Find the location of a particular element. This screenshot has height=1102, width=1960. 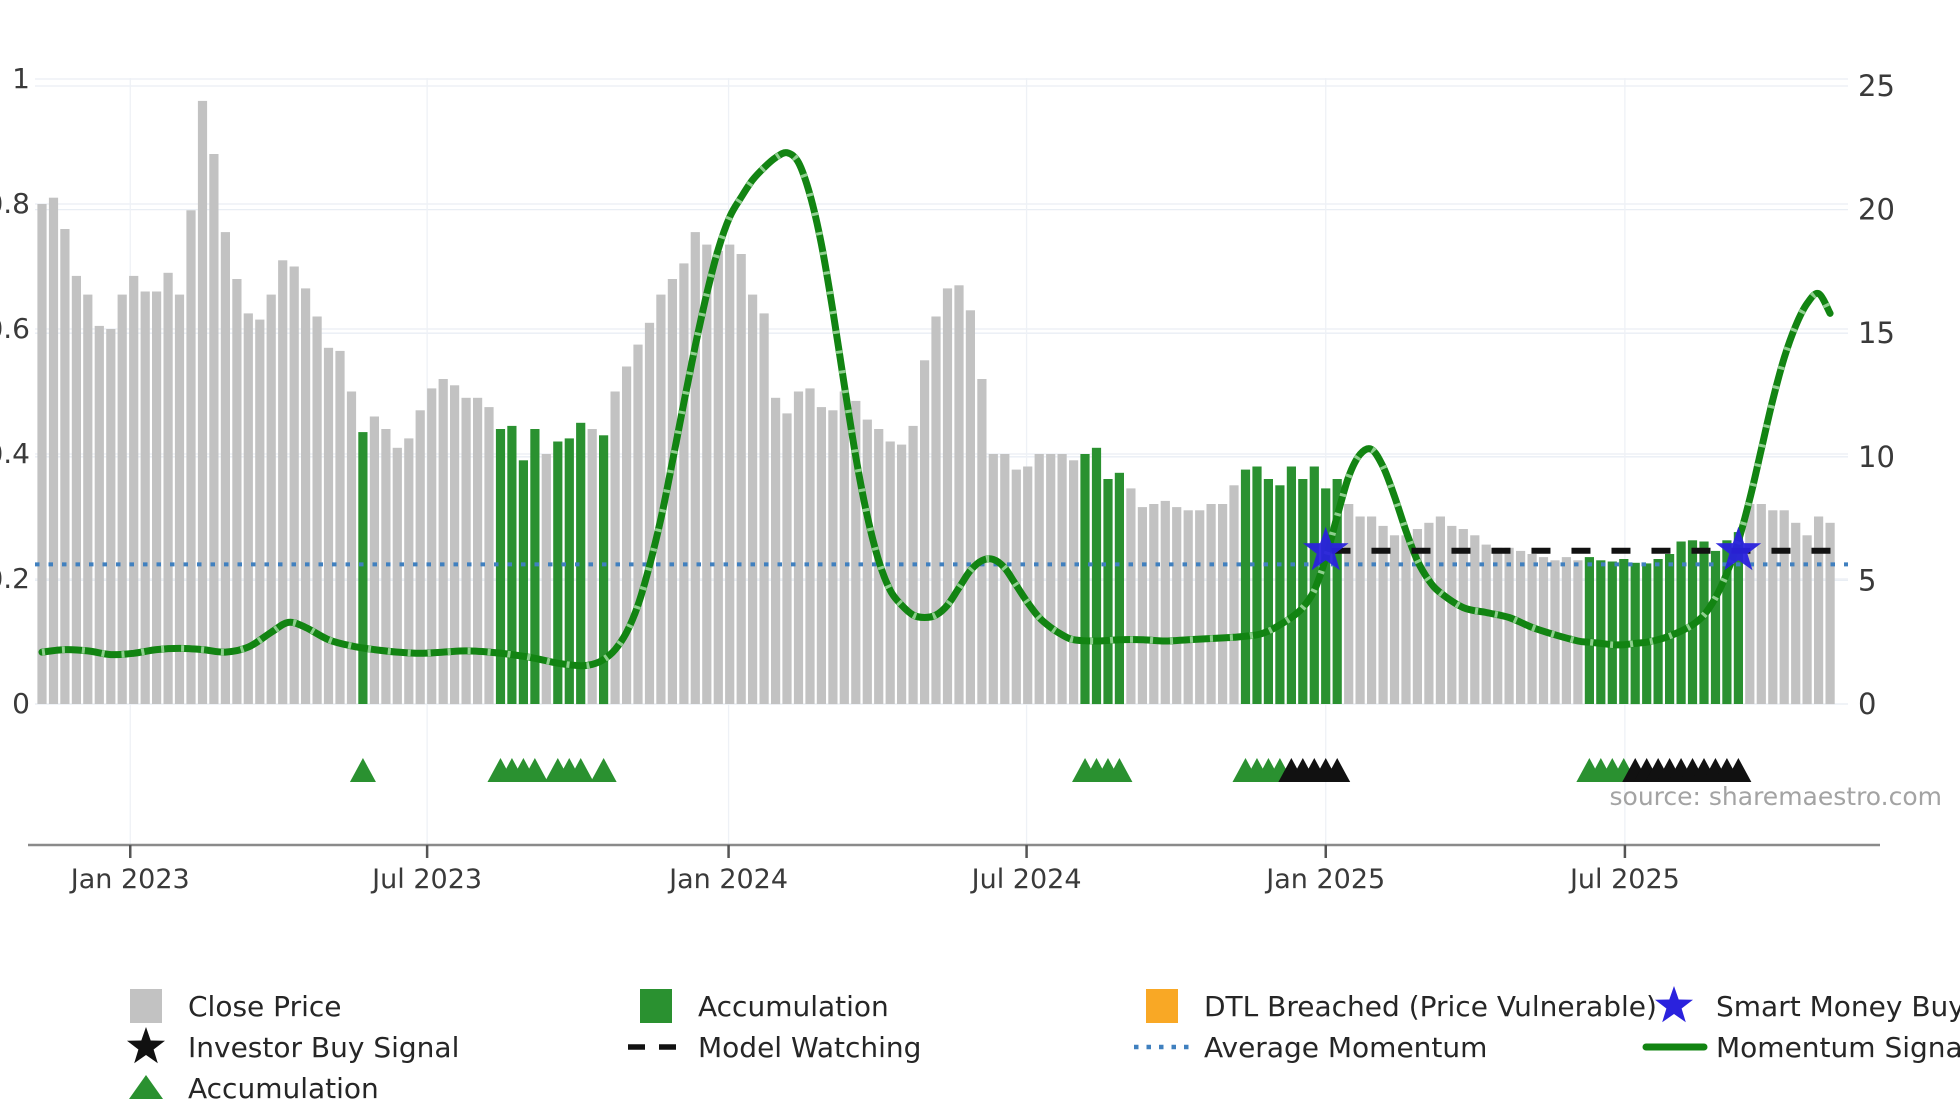

left-tick-label: 0.8 is located at coordinates (15, 203).